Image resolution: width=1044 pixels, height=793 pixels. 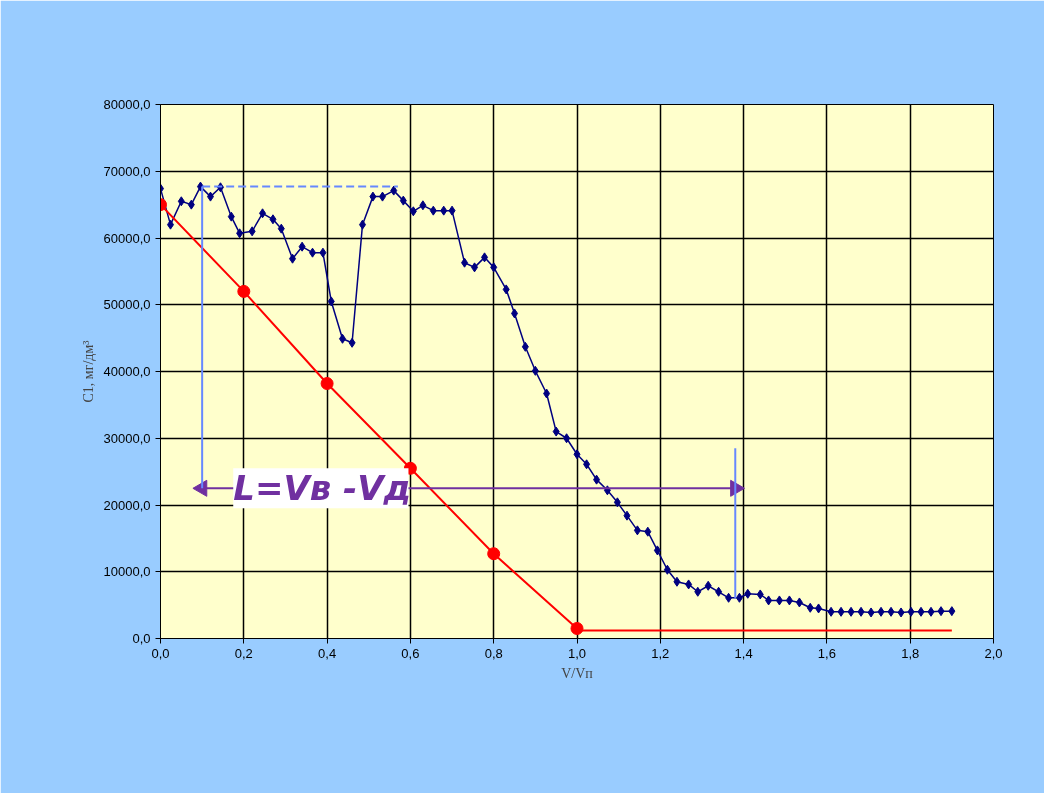 I want to click on x-tick-label: 0,2, so click(x=243, y=653).